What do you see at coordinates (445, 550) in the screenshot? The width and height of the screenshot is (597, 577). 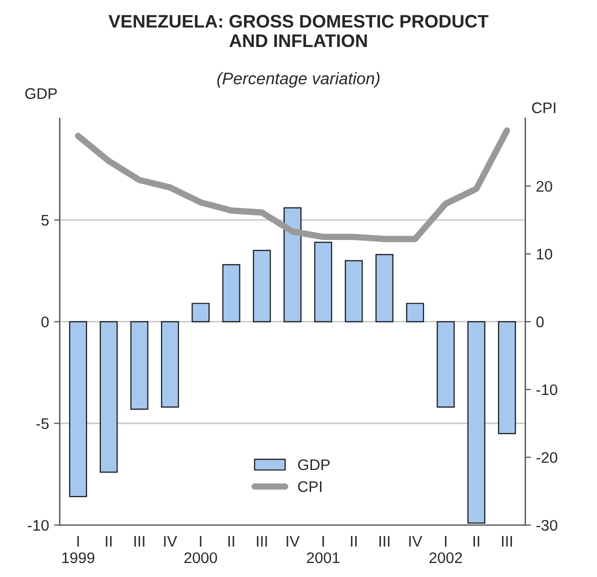 I see `x-tick-label: I 2002` at bounding box center [445, 550].